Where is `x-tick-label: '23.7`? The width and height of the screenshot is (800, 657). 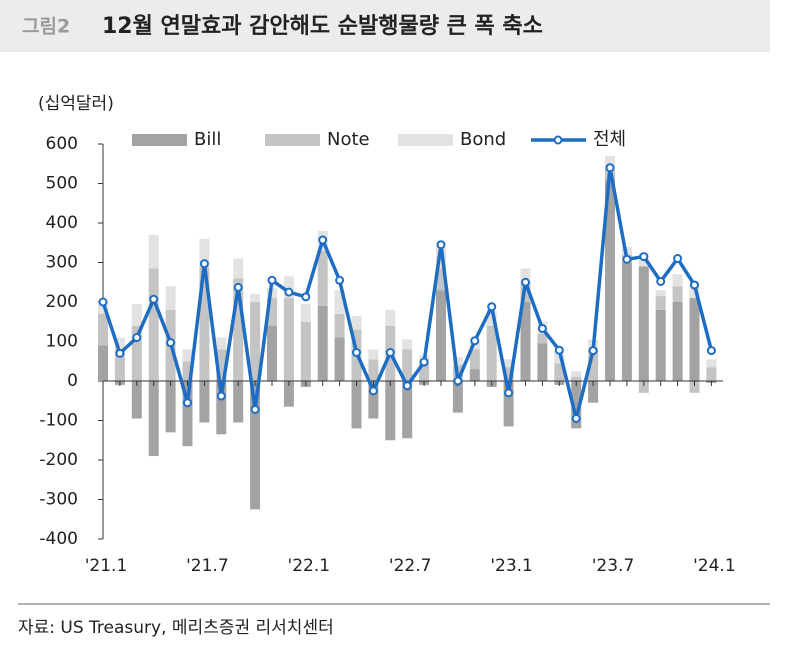 x-tick-label: '23.7 is located at coordinates (613, 566).